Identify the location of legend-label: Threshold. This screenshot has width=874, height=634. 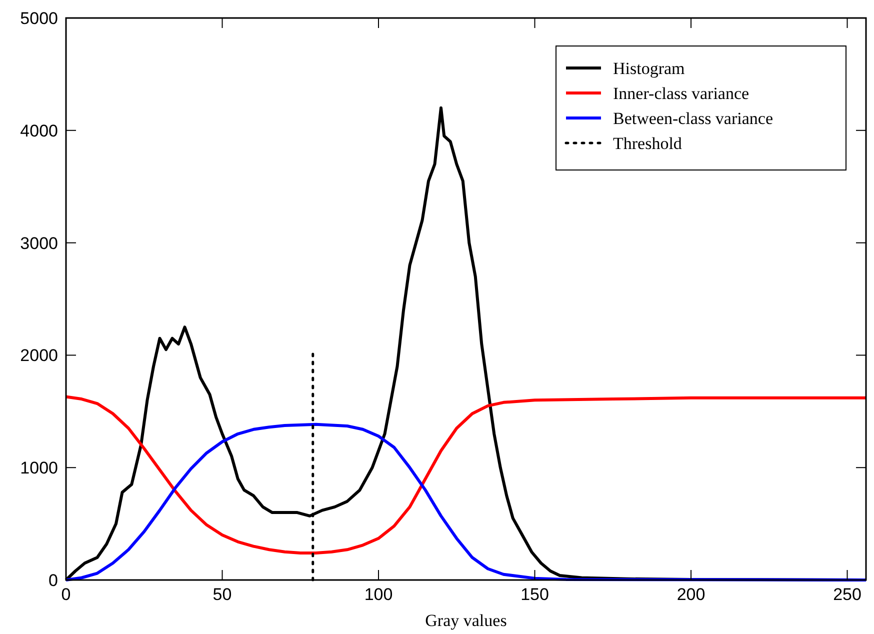
(647, 143).